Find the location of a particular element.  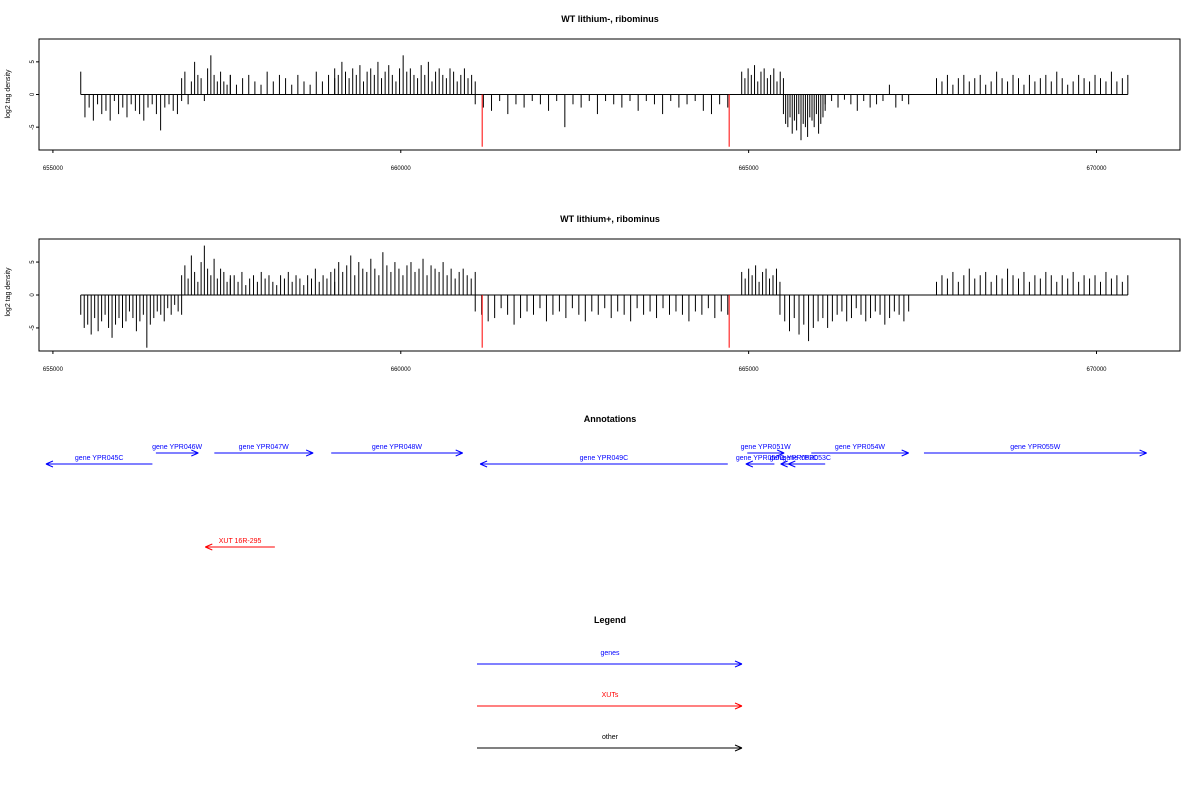

feature-label: gene YPR047W is located at coordinates (264, 447).